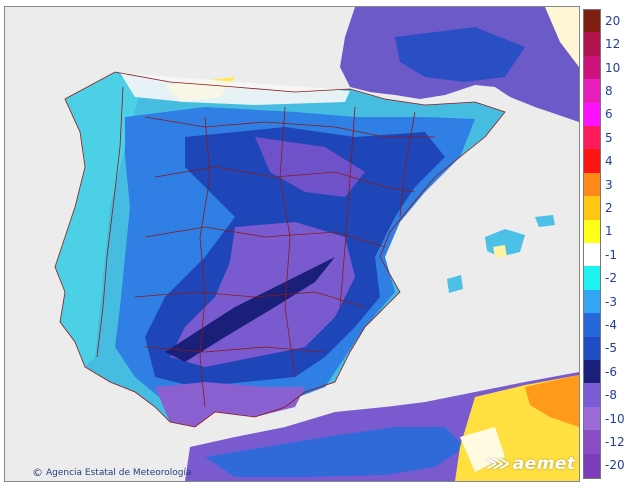  I want to click on credit-line: © Agencia Estatal de Meteorología, so click(112, 472).